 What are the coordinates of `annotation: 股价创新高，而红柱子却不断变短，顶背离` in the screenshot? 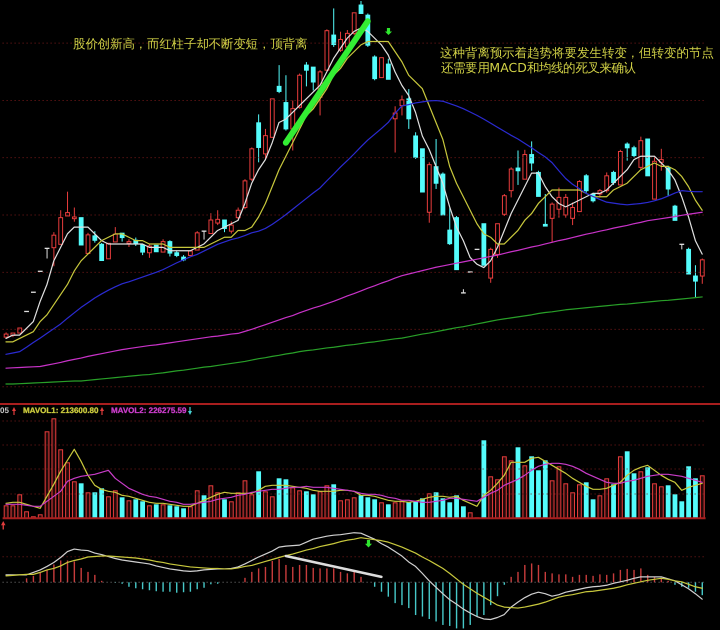 It's located at (190, 43).